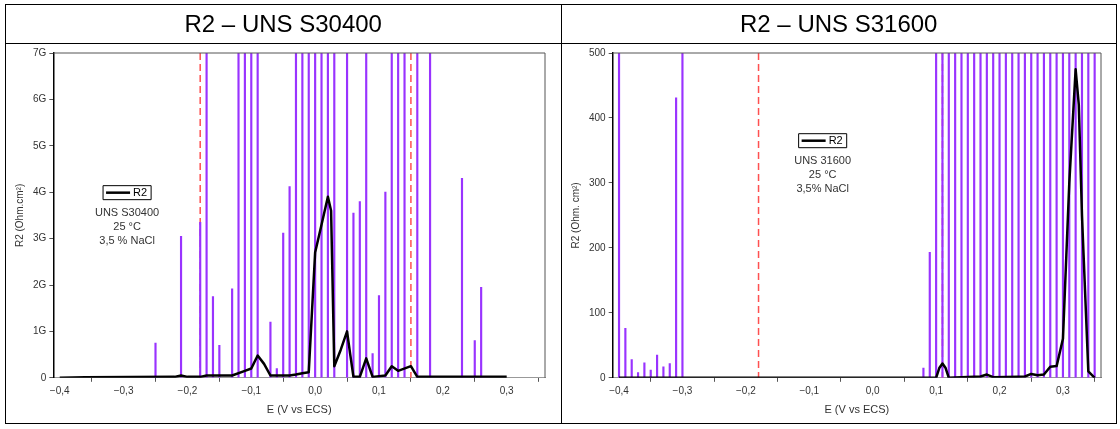 The image size is (1120, 429). Describe the element at coordinates (40, 191) in the screenshot. I see `y-tick-label: 4G` at that location.